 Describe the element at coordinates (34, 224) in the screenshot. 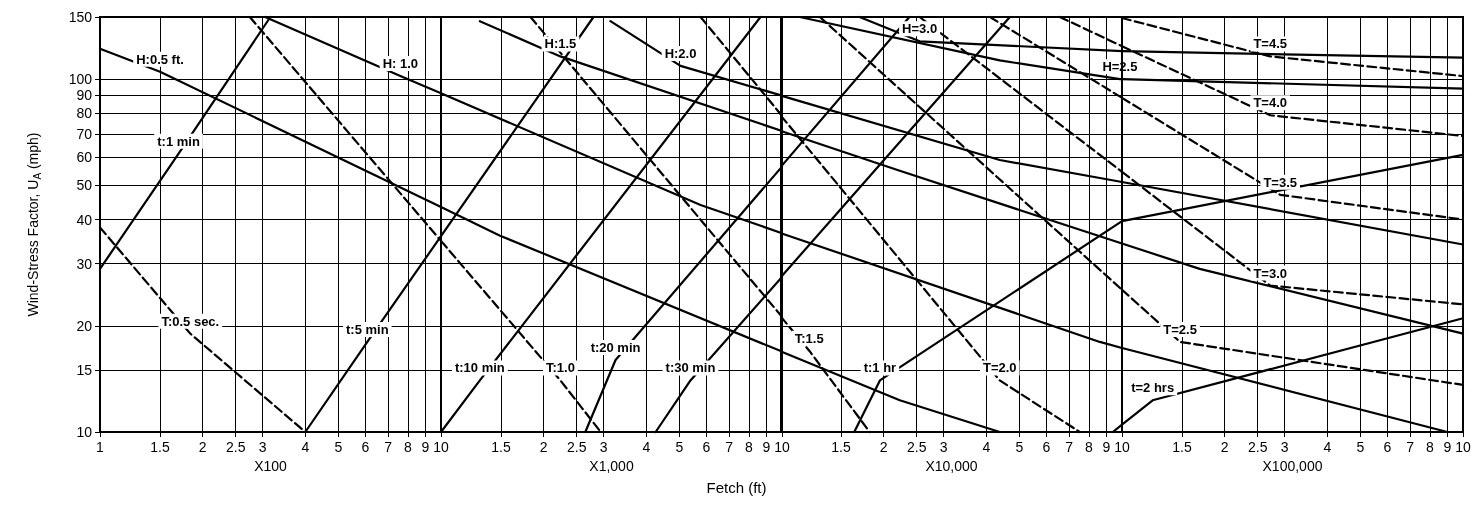

I see `y-axis-title: Wind-Stress Factor, UA (mph)` at that location.